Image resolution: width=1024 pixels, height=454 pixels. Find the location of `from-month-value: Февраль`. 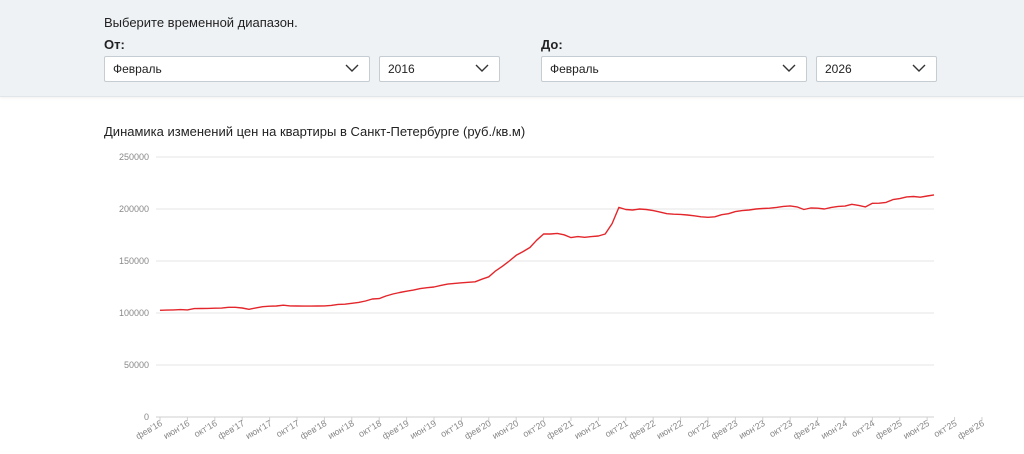

from-month-value: Февраль is located at coordinates (137, 69).